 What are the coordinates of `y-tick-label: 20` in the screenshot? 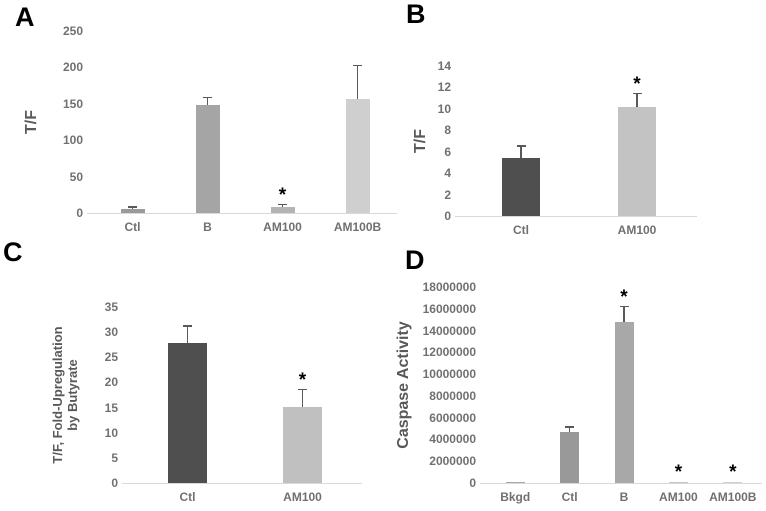 It's located at (111, 382).